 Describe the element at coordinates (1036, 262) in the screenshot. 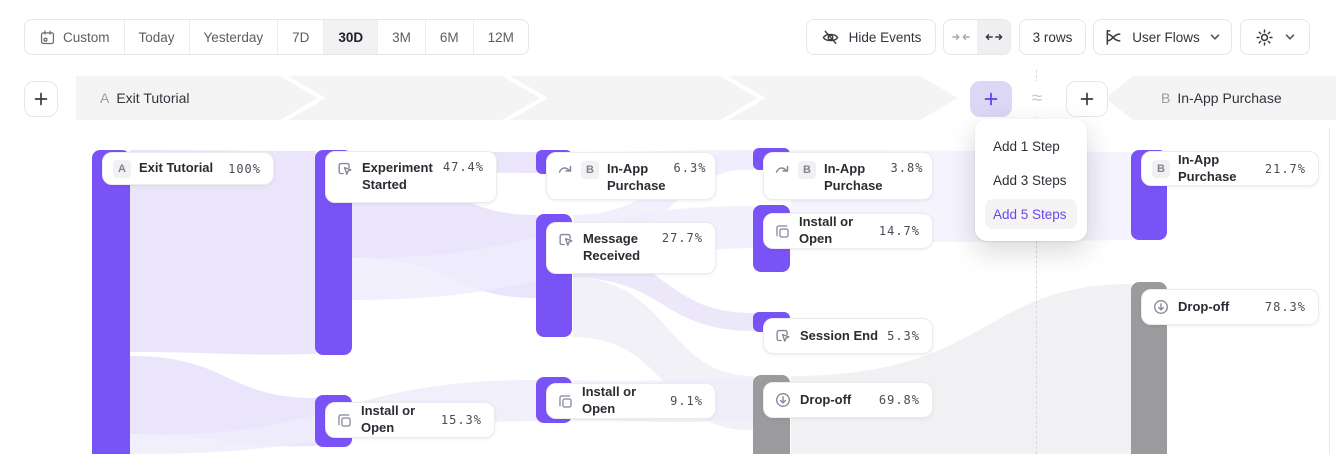

I see `step-divider-dashed-line` at that location.